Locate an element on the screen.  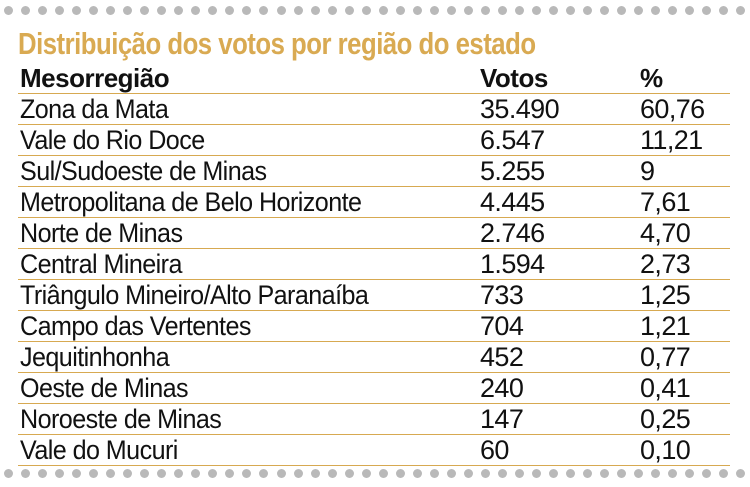
table-row: Zona da Mata 35.490 60,76 is located at coordinates (374, 109).